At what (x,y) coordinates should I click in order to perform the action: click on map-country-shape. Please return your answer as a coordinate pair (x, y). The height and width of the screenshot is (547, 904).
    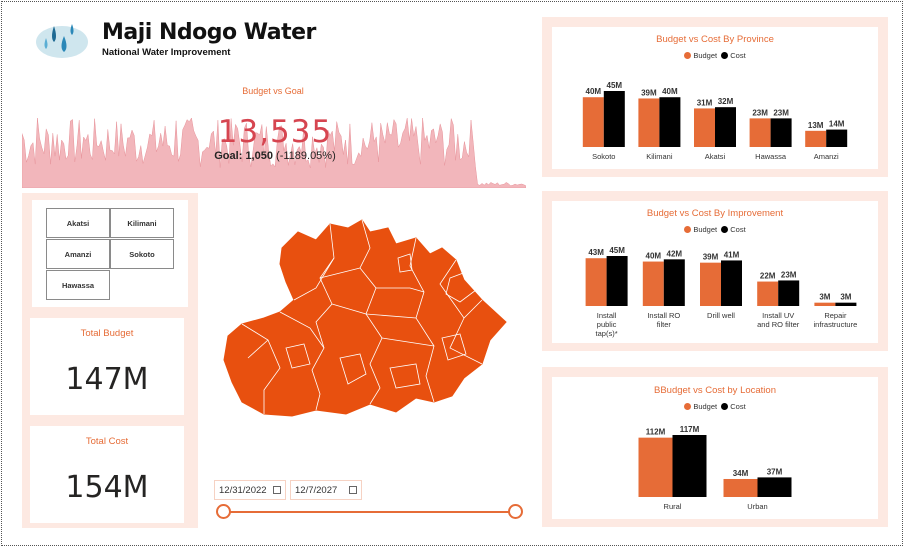
    Looking at the image, I should click on (365, 318).